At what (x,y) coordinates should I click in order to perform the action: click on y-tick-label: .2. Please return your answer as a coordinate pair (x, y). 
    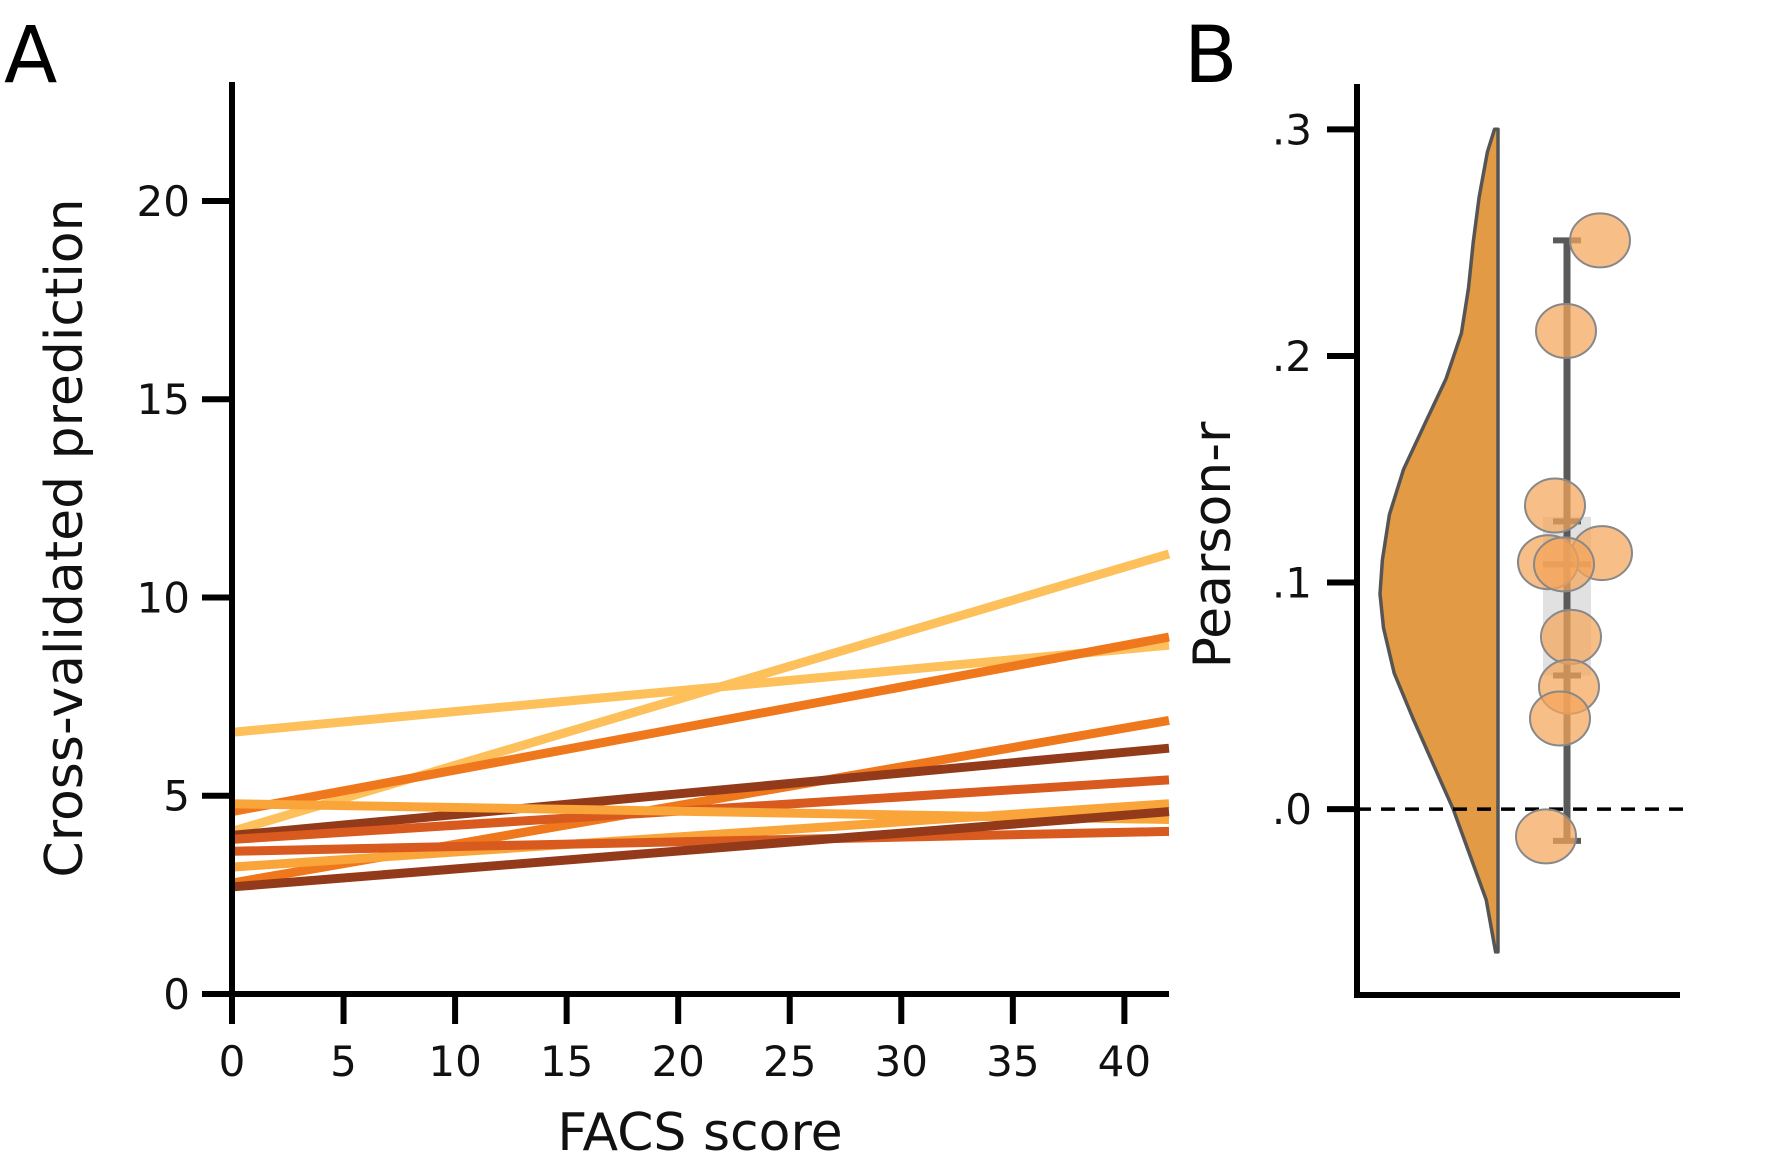
    Looking at the image, I should click on (1292, 356).